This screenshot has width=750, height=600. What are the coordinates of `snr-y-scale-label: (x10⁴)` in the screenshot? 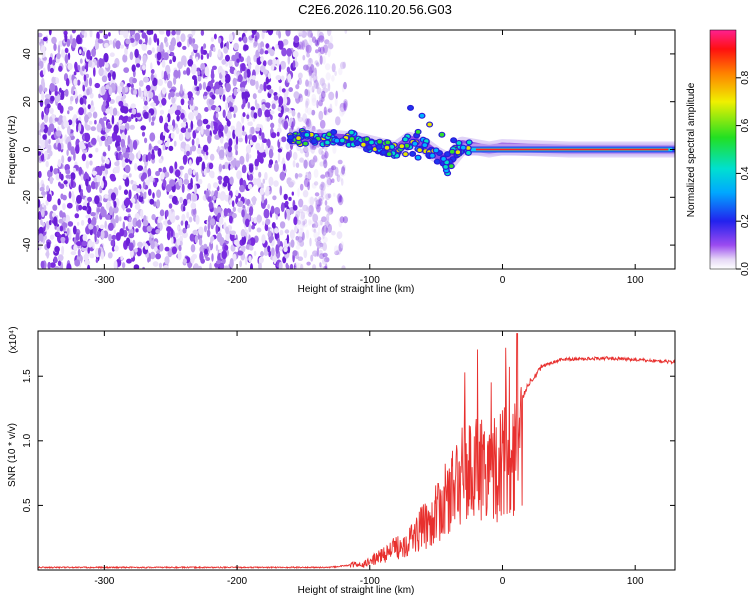 It's located at (13, 339).